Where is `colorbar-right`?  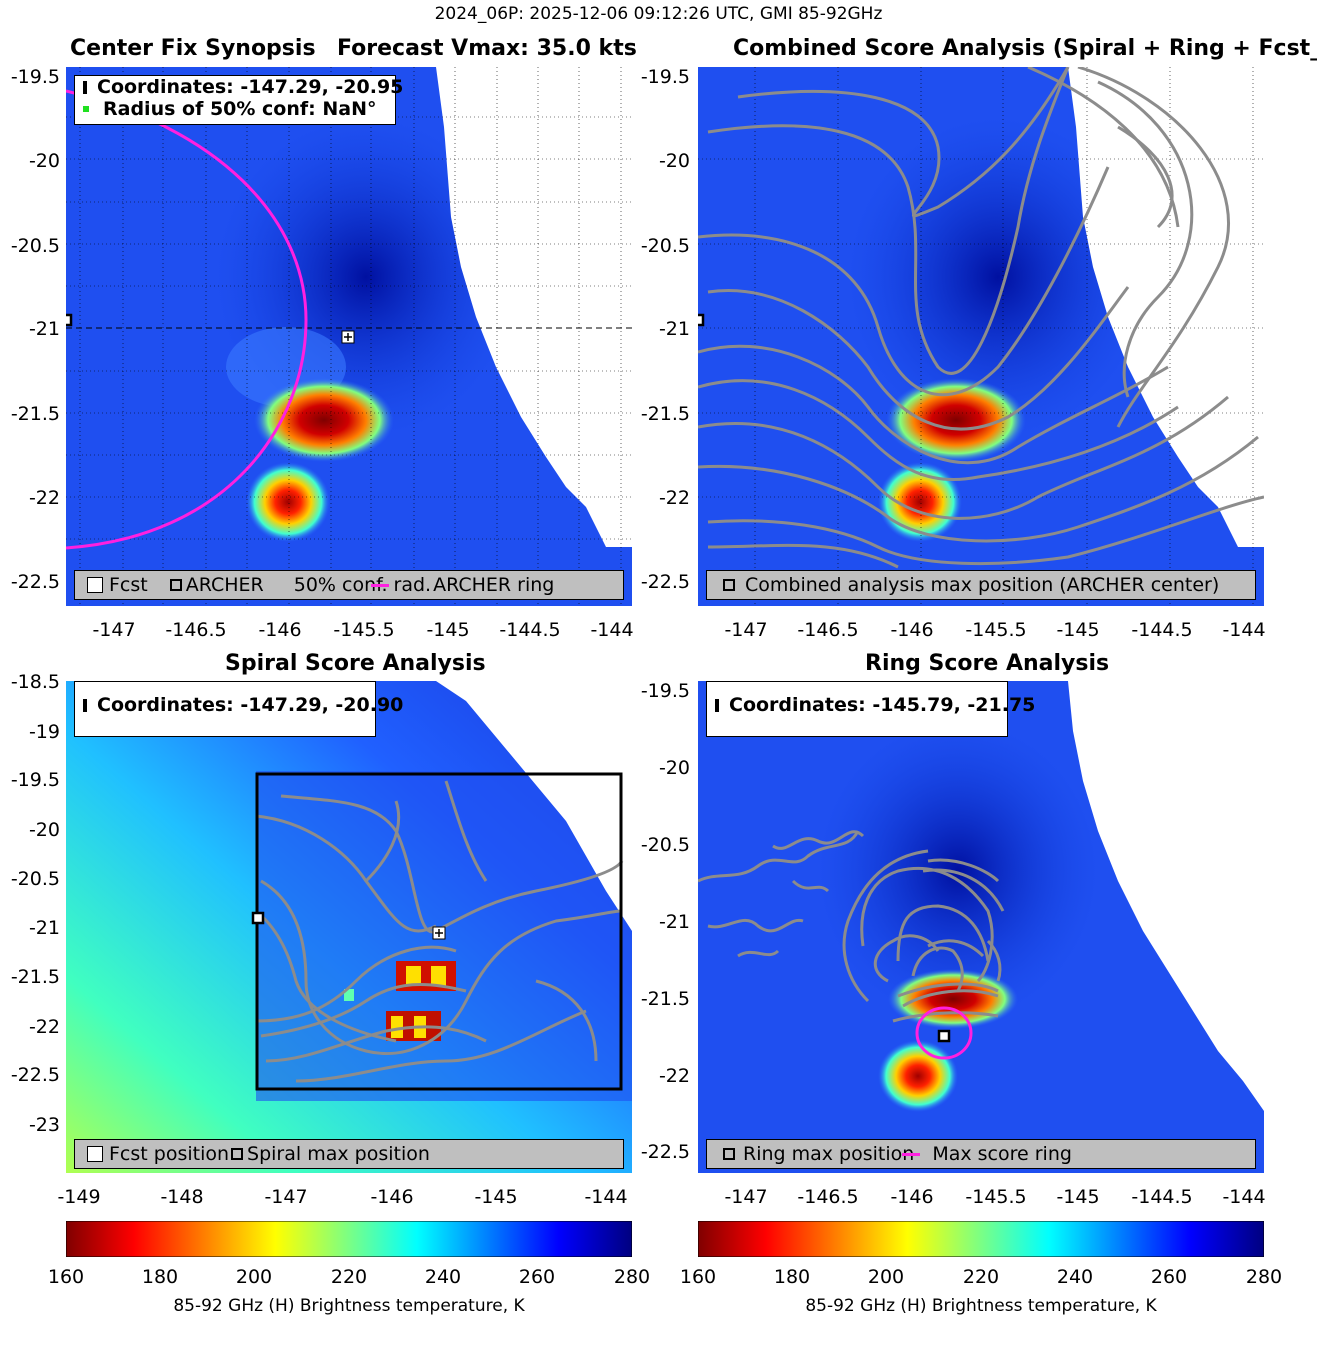
colorbar-right is located at coordinates (981, 1239).